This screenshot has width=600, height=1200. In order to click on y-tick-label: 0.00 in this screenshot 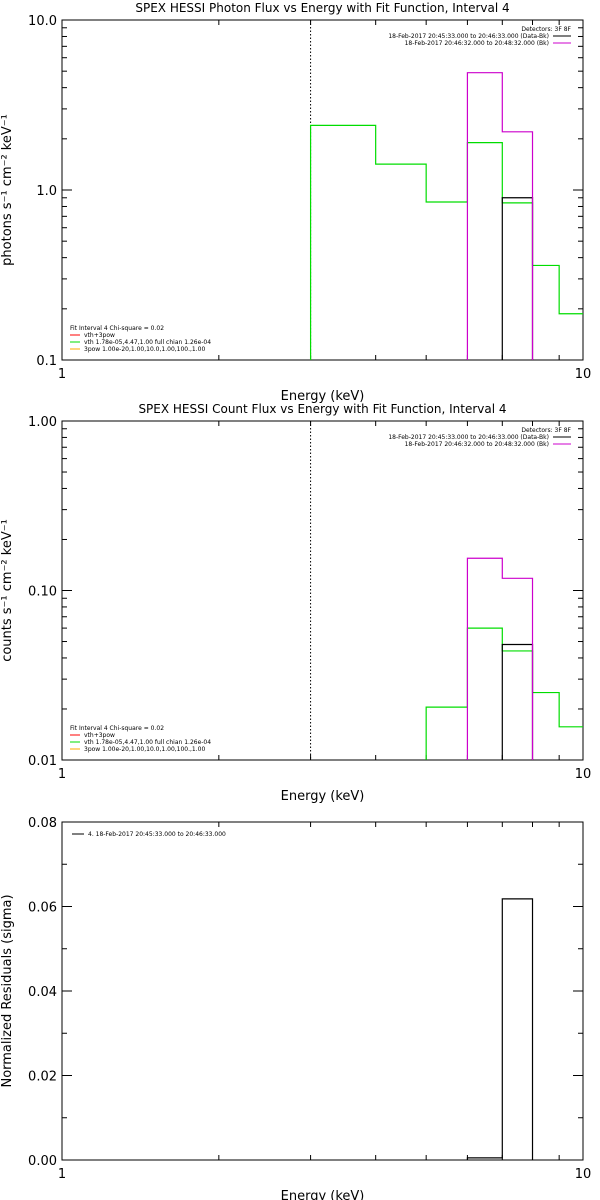, I will do `click(42, 1161)`.